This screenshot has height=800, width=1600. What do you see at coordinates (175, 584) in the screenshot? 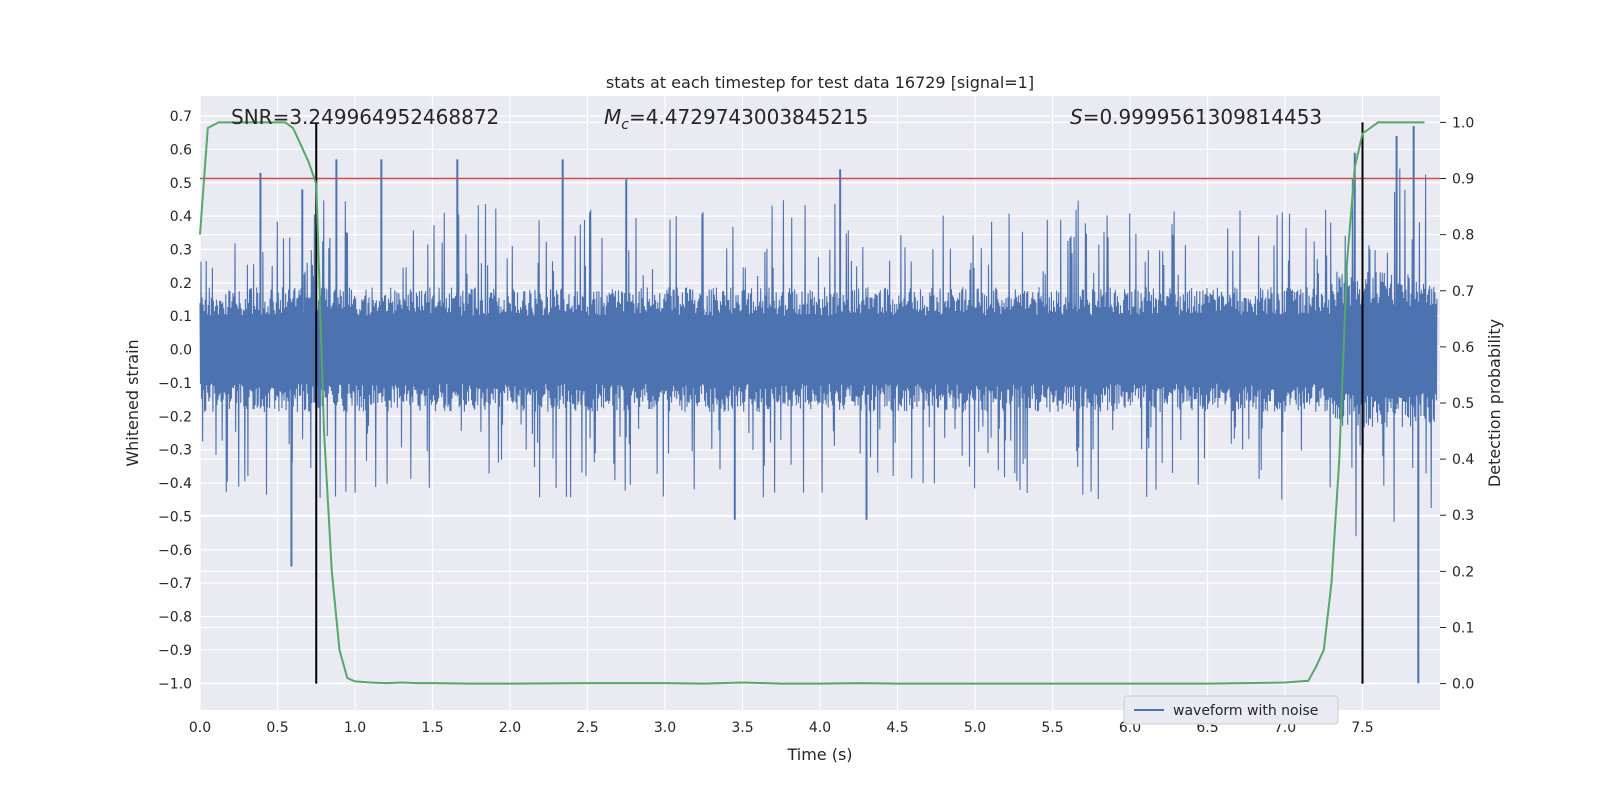
I see `y-tick-label: −0.7` at bounding box center [175, 584].